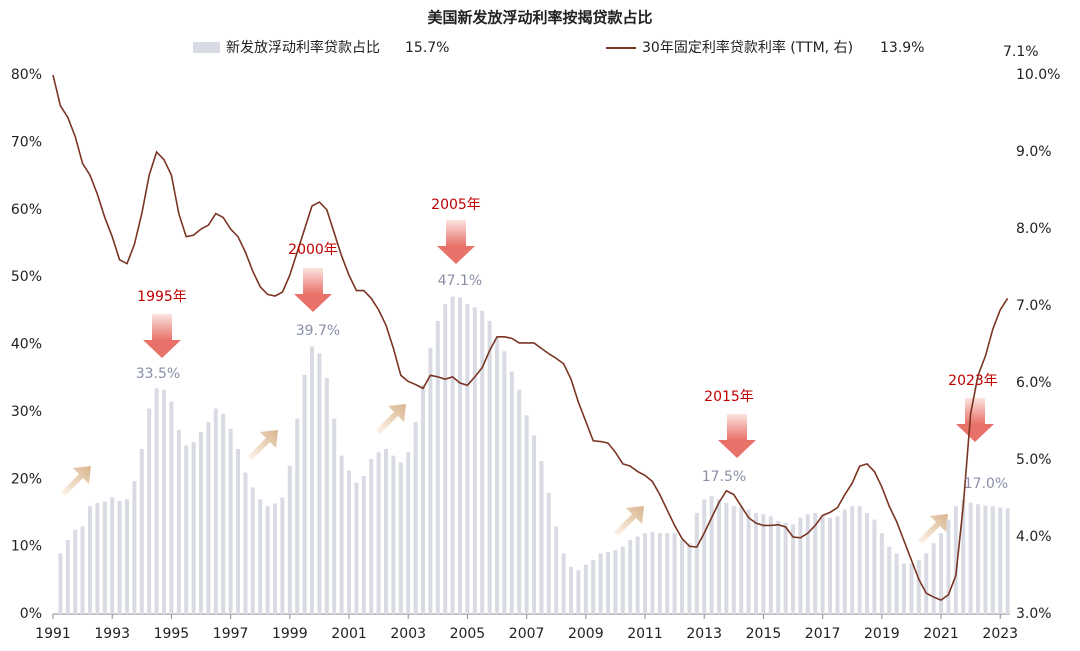  Describe the element at coordinates (941, 634) in the screenshot. I see `x-tick-label: 2021` at that location.